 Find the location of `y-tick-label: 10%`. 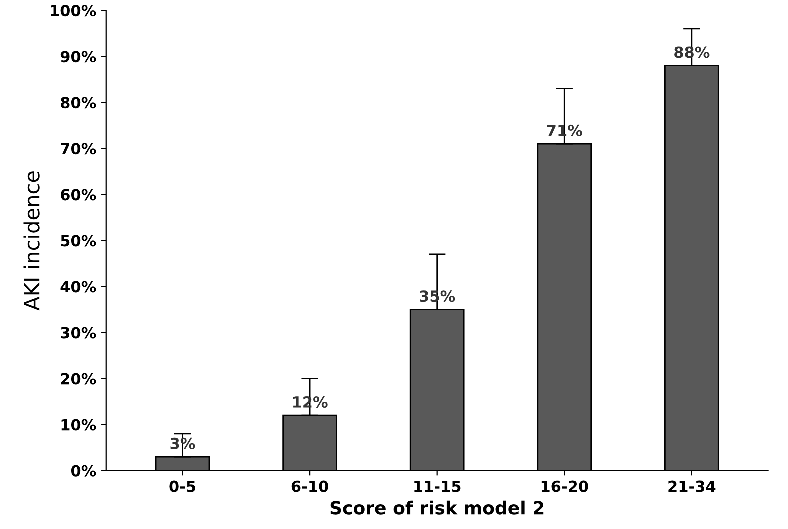

y-tick-label: 10% is located at coordinates (79, 425).